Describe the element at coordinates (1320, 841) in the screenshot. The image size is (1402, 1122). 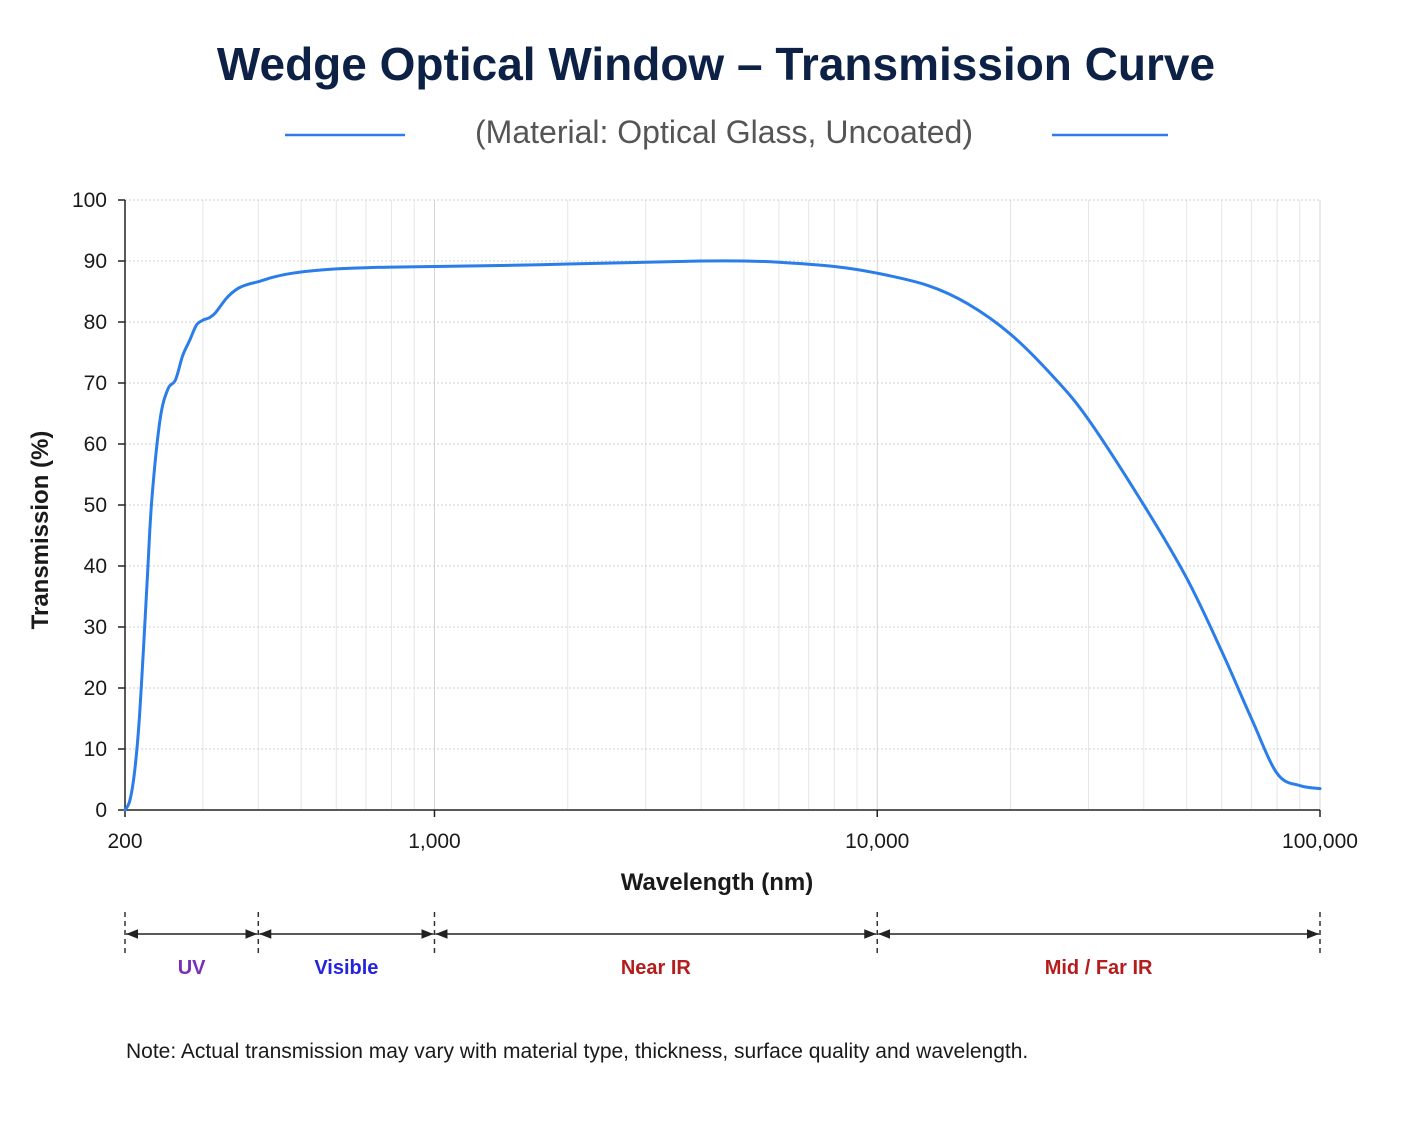
I see `x-tick-label: 100,000` at that location.